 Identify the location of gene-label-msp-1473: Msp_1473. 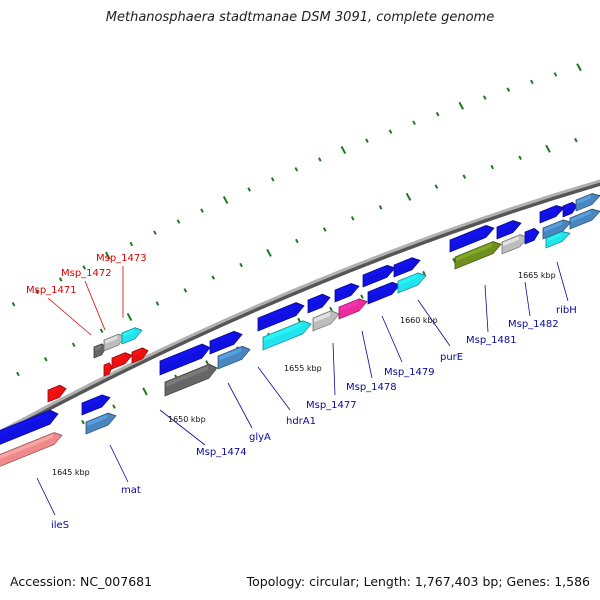
(121, 258).